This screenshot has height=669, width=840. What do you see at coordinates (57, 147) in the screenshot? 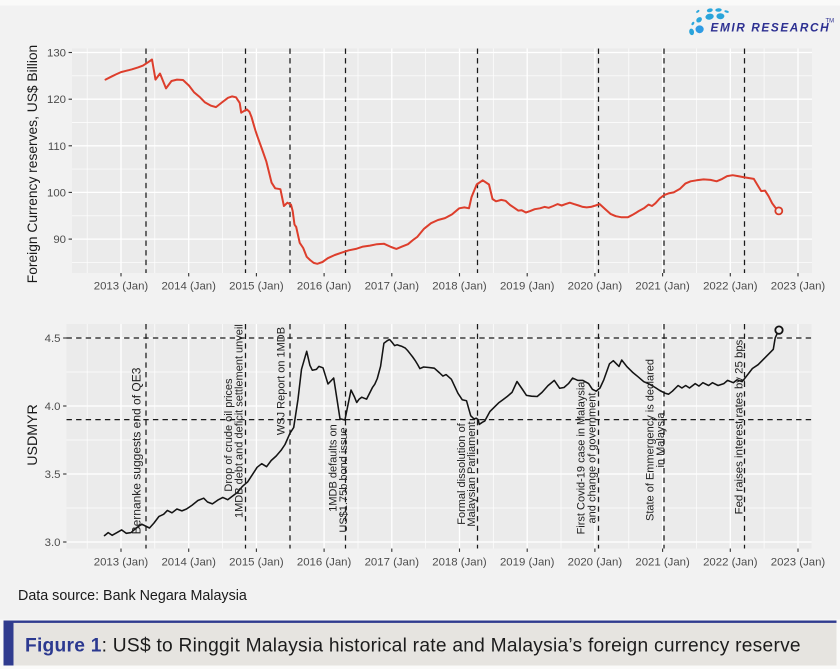
I see `svg-text: 110` at bounding box center [57, 147].